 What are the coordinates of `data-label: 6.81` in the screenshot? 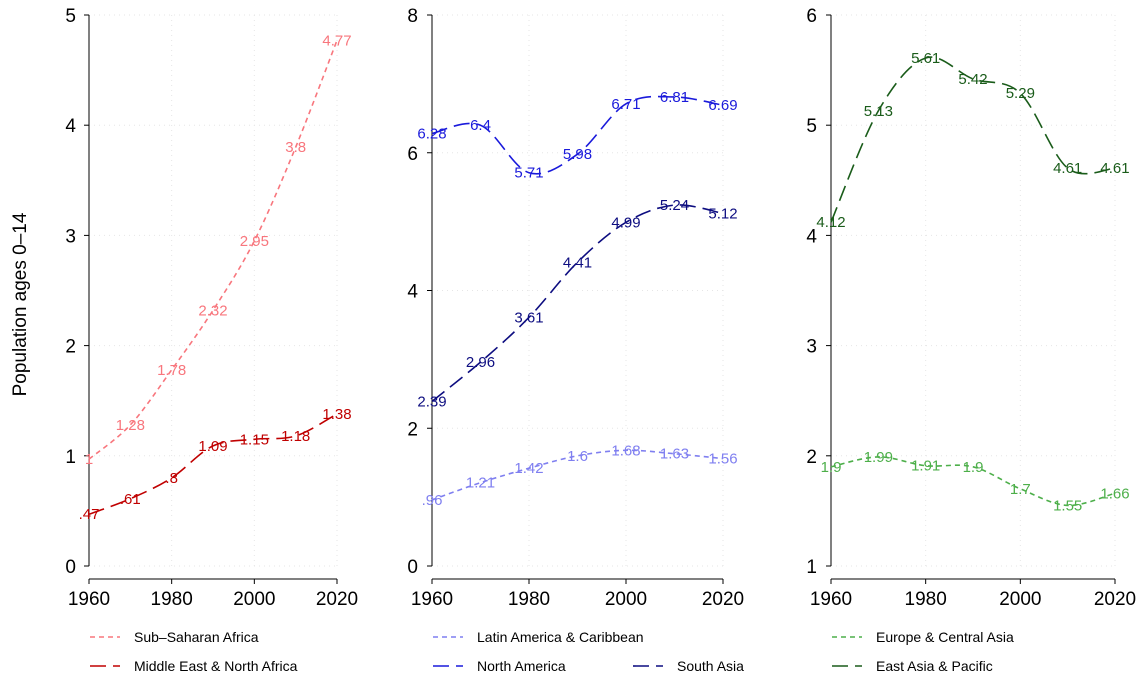 It's located at (674, 97).